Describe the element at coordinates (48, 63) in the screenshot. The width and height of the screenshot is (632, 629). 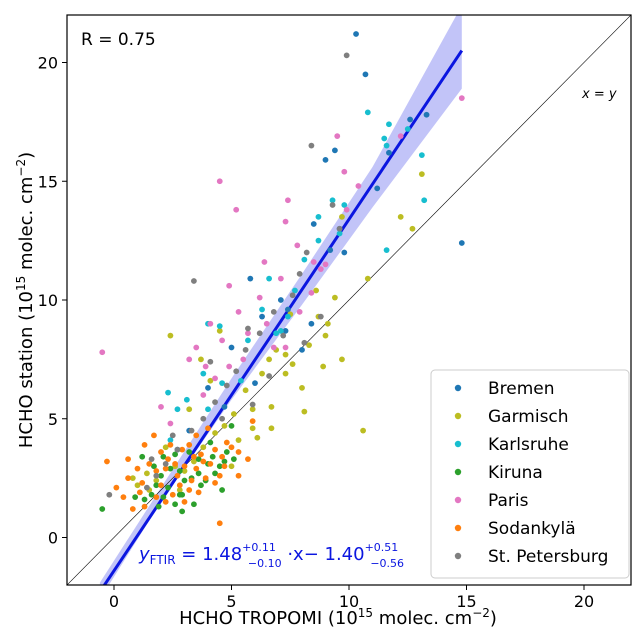
I see `y-tick-label: 20` at that location.